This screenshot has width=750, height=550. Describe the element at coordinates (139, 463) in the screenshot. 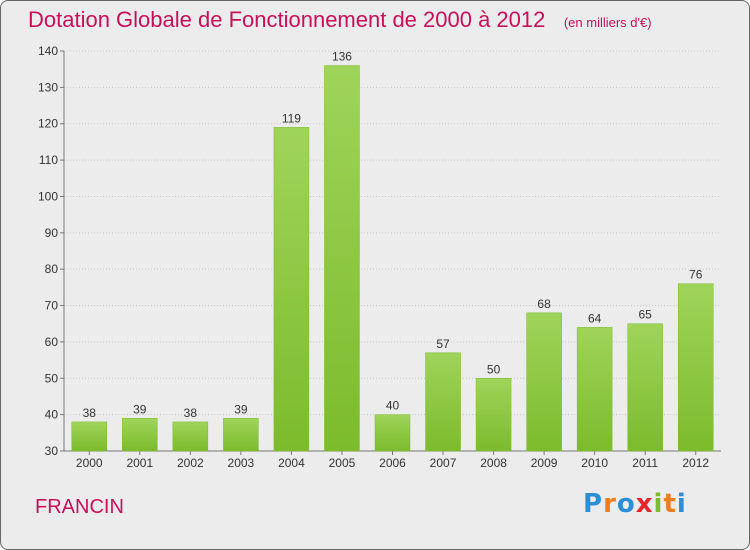

I see `x-tick-label: 2001` at that location.